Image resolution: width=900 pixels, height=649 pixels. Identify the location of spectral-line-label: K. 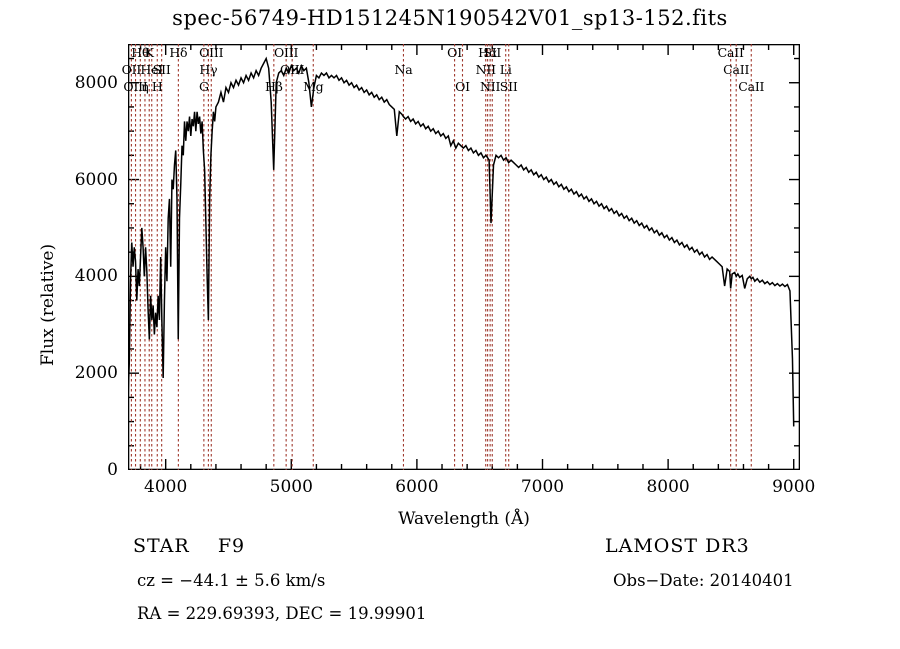
(149, 52).